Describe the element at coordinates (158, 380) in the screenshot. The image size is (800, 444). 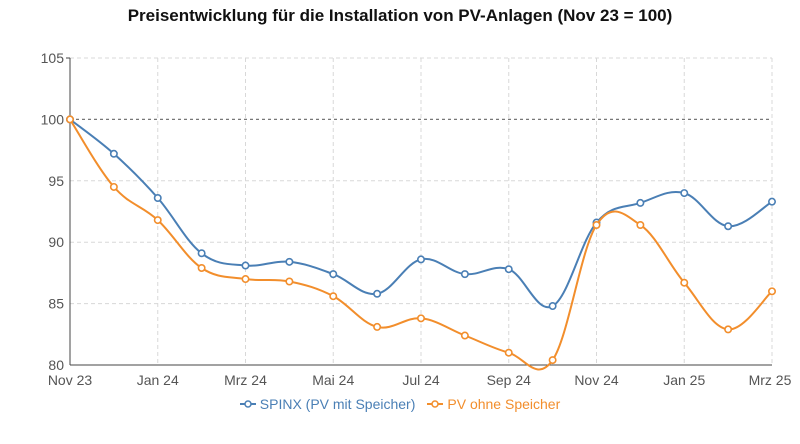
I see `x-tick-label: Jan 24` at that location.